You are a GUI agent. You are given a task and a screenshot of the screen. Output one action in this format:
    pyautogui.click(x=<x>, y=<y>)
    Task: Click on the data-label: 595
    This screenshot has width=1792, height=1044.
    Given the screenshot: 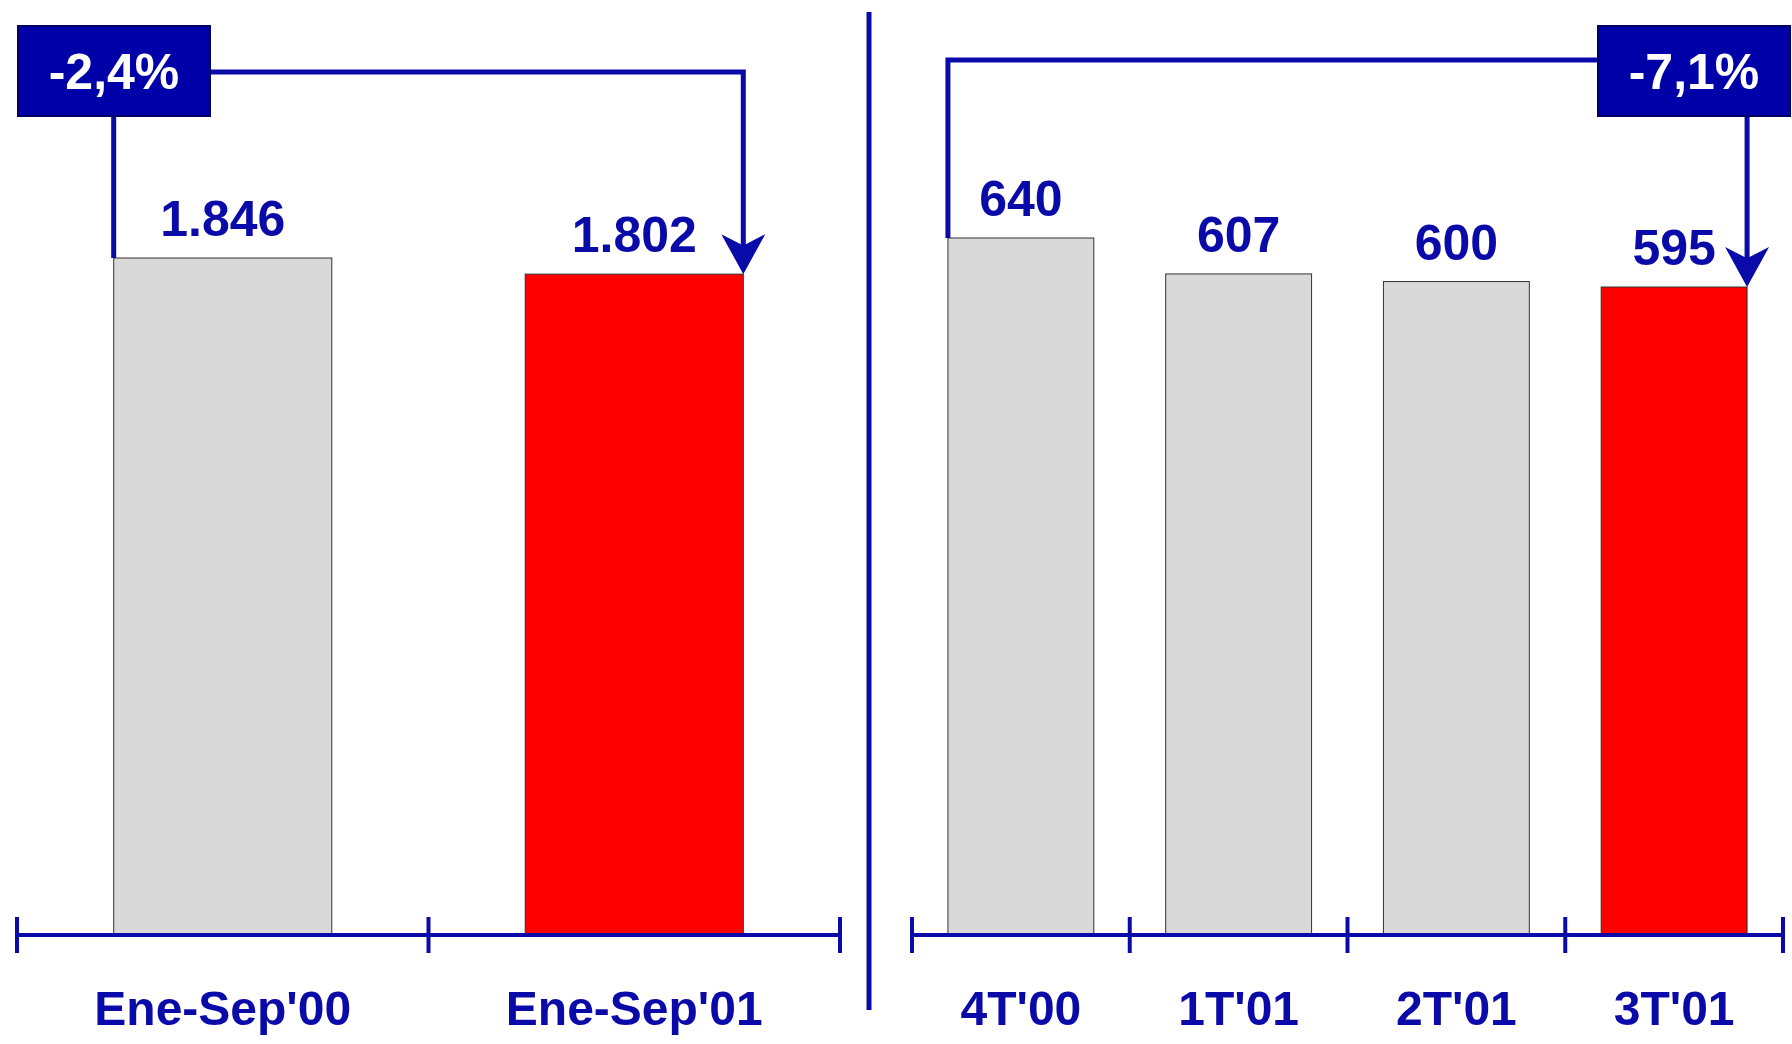 What is the action you would take?
    pyautogui.click(x=1674, y=248)
    